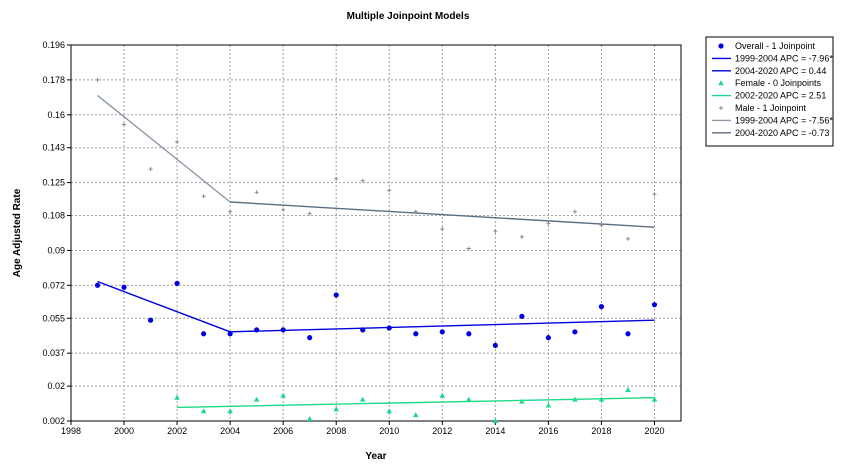 The image size is (850, 464). What do you see at coordinates (336, 431) in the screenshot?
I see `x-tick-label: 2008` at bounding box center [336, 431].